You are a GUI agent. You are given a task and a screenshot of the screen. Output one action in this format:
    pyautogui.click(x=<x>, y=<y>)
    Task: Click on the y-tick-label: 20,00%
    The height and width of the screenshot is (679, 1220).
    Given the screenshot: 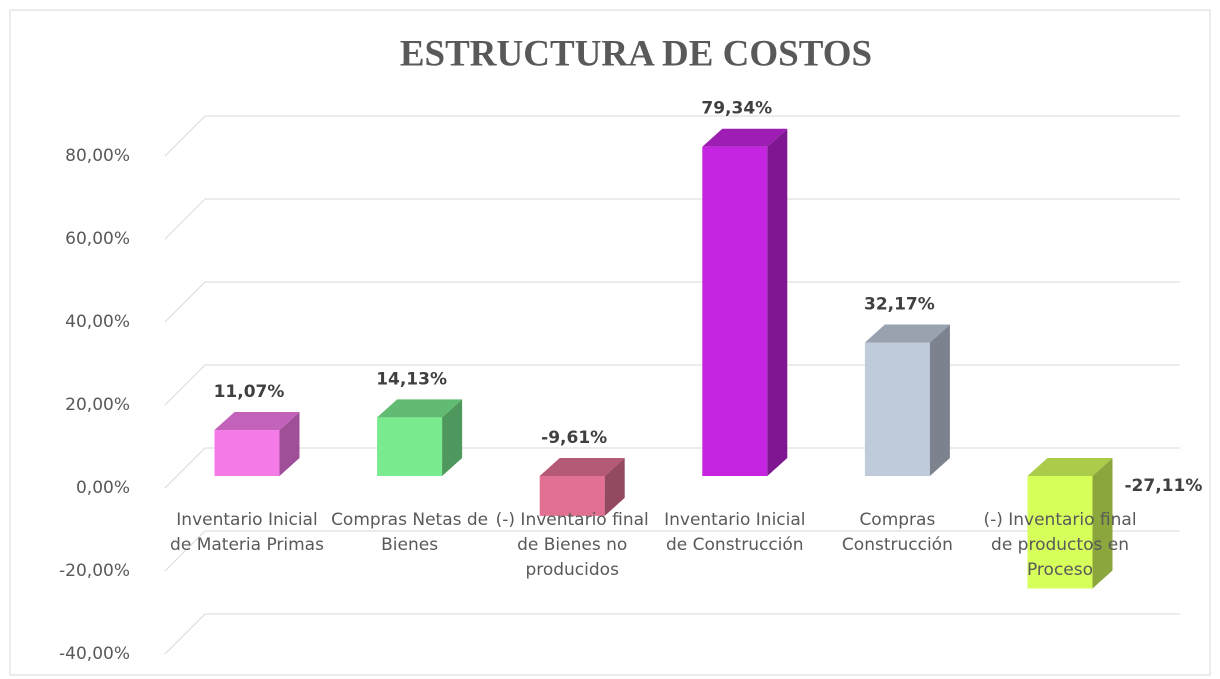 What is the action you would take?
    pyautogui.click(x=97, y=405)
    